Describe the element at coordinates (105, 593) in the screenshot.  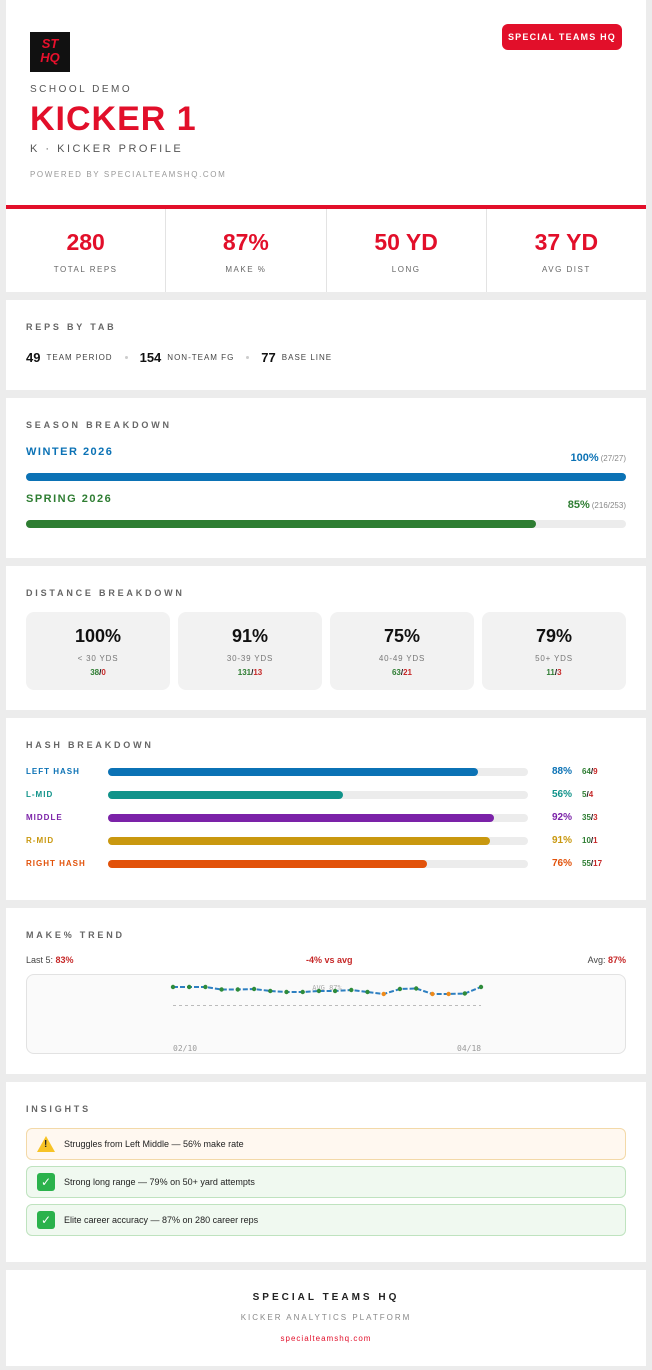
I see `section-title: DISTANCE BREAKDOWN` at that location.